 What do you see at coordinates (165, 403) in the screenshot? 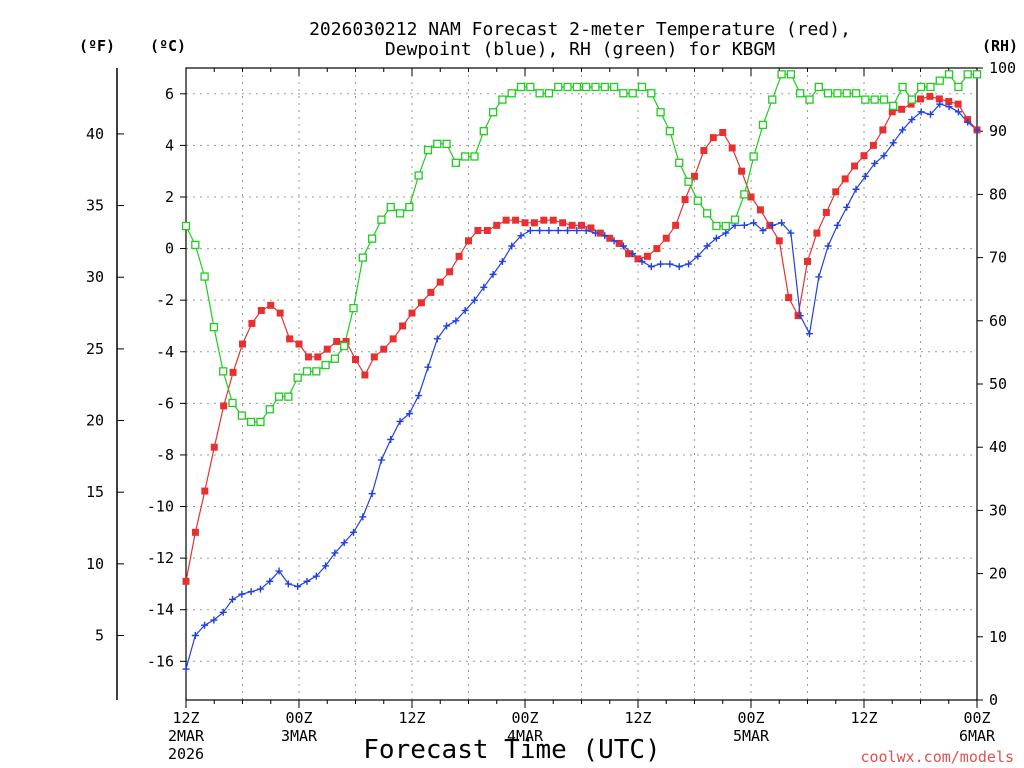
I see `celsius-tick-label: -6` at bounding box center [165, 403].